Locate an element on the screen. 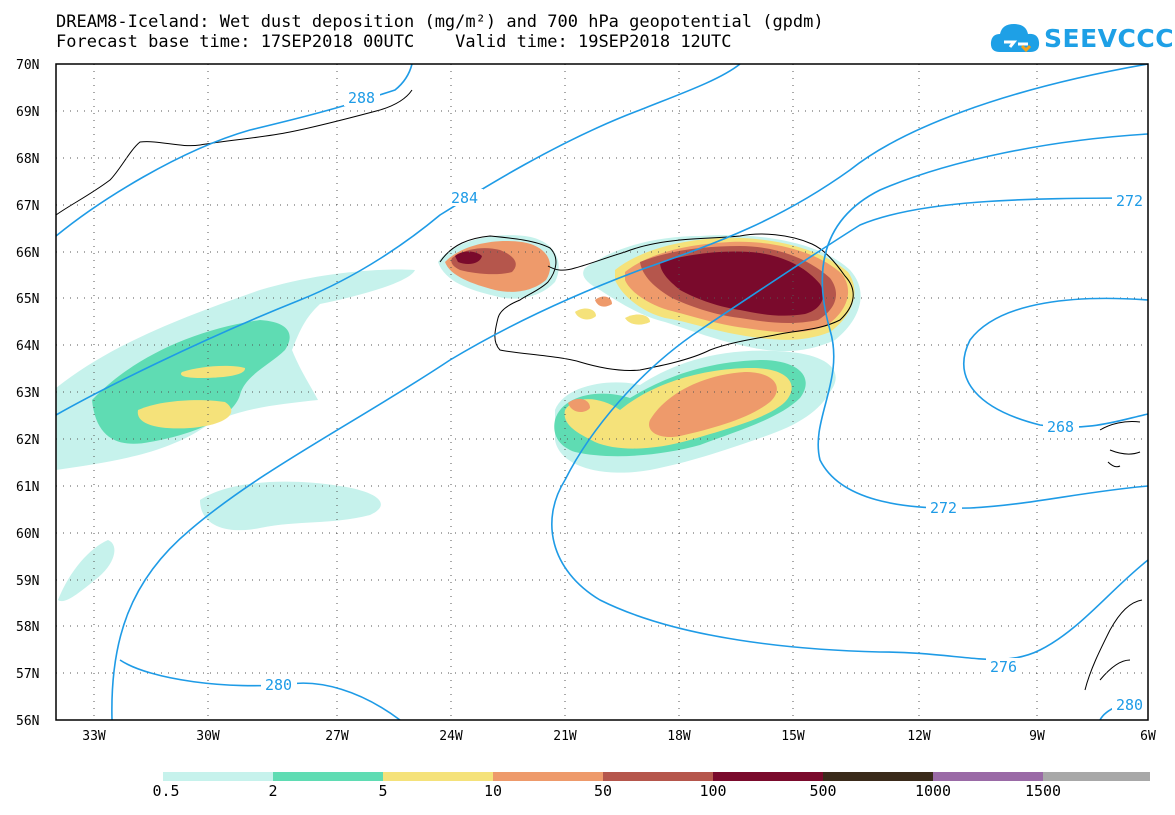 This screenshot has height=815, width=1175. cloud-icon is located at coordinates (1015, 38).